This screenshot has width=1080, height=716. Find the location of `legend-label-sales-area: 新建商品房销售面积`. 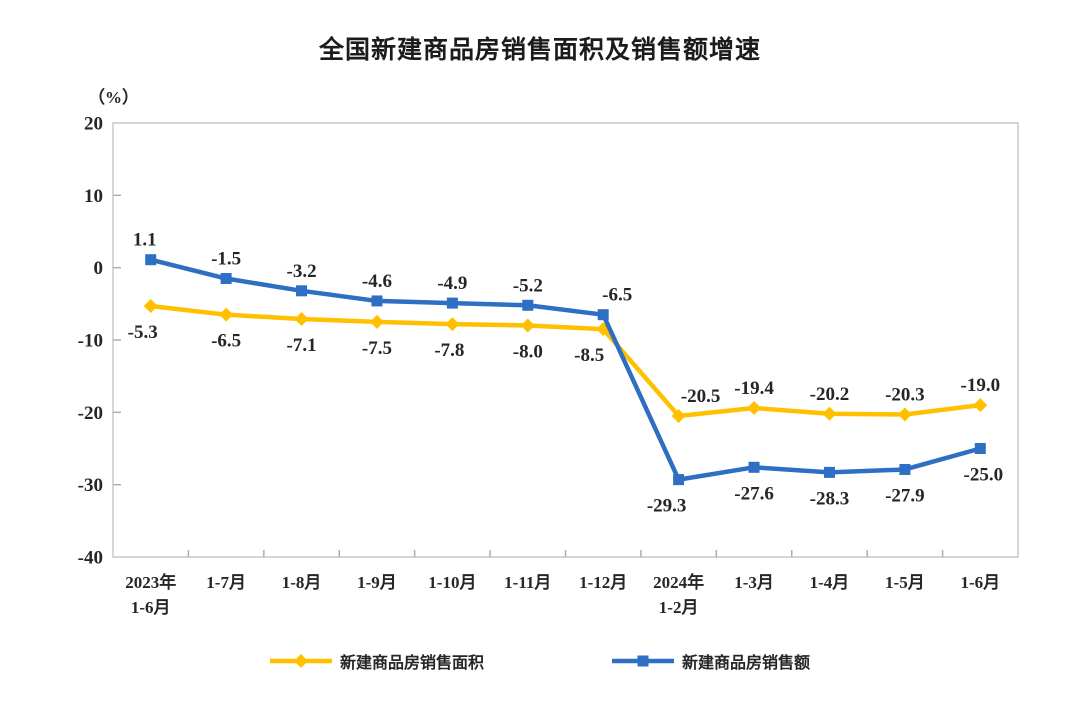

legend-label-sales-area: 新建商品房销售面积 is located at coordinates (411, 663).